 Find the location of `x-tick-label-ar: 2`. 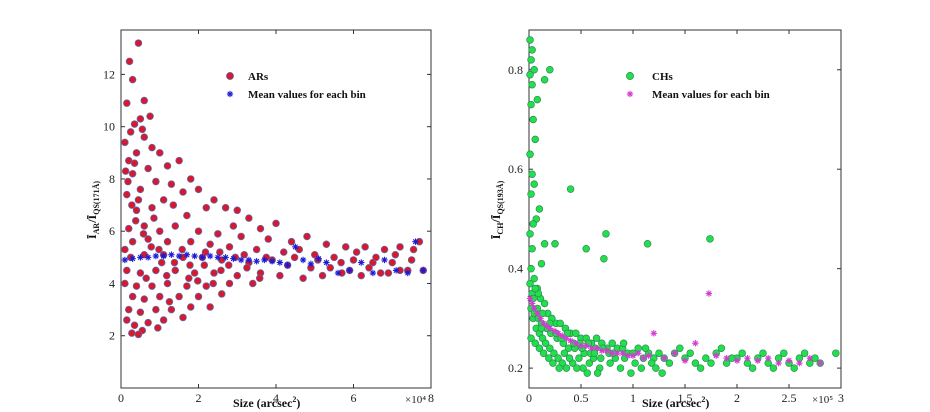

x-tick-label-ar: 2 is located at coordinates (199, 398).